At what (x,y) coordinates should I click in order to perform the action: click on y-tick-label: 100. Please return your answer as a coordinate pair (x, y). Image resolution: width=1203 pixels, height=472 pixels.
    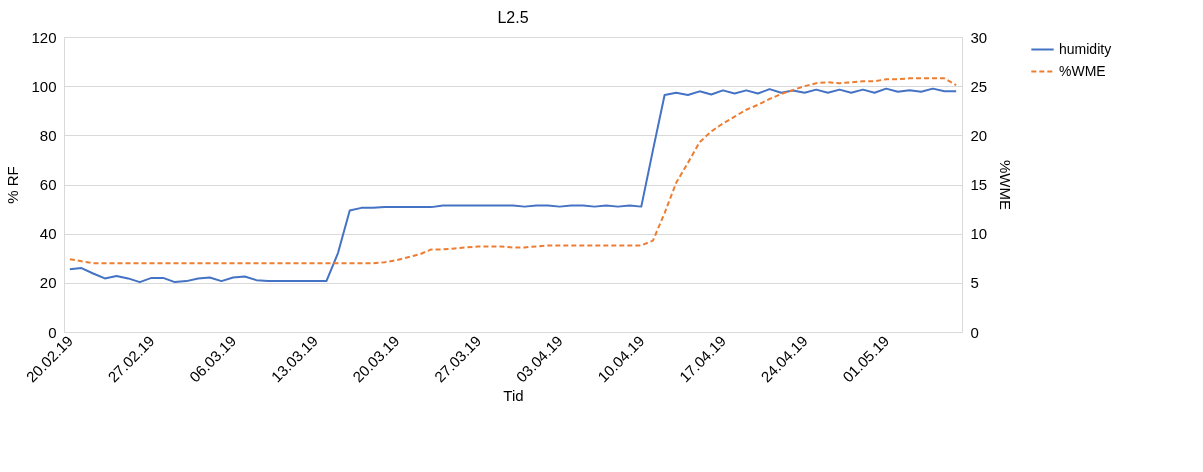
    Looking at the image, I should click on (44, 86).